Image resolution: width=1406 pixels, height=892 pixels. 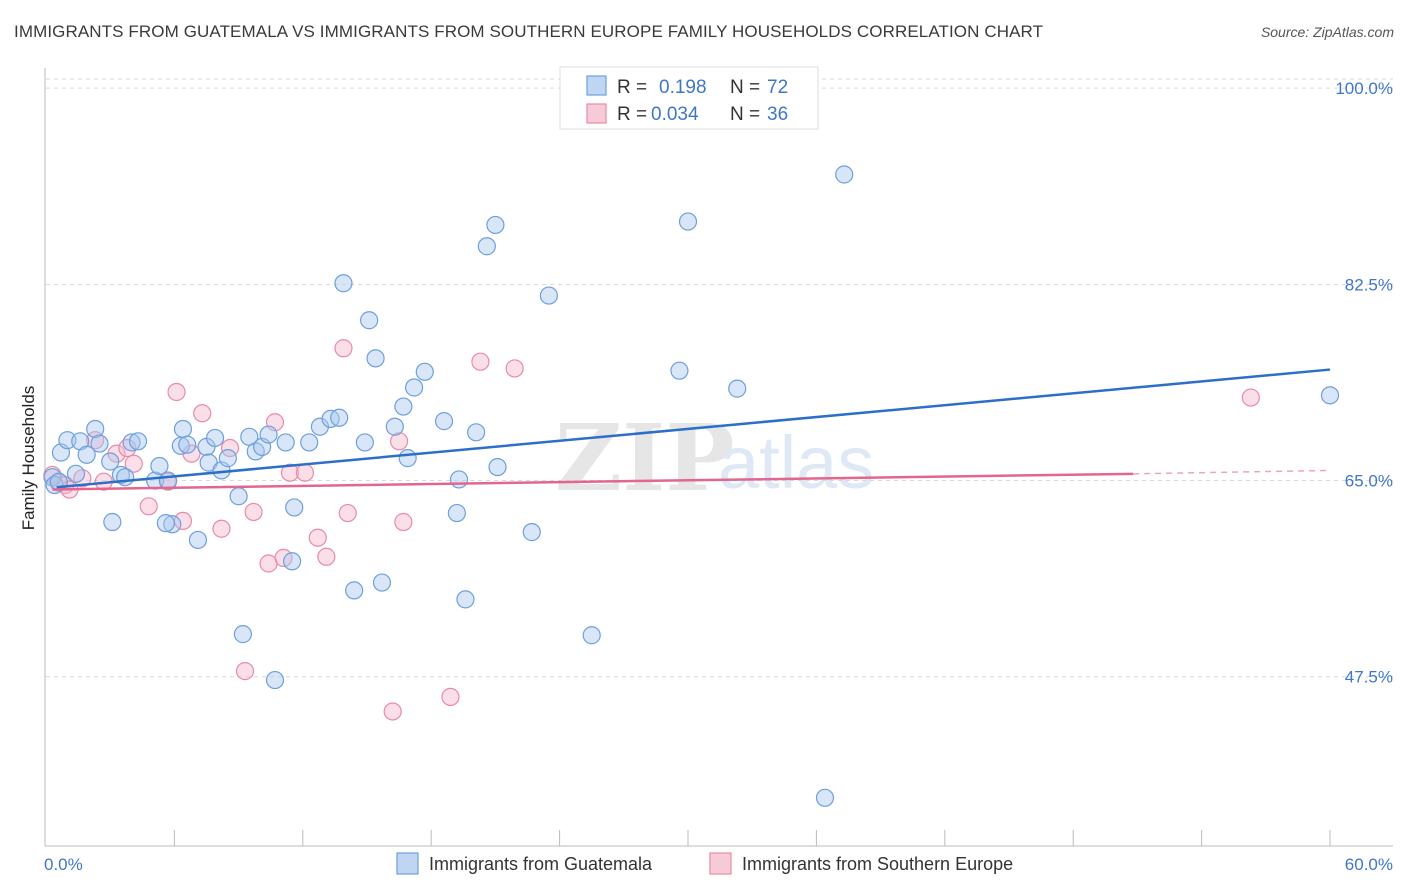 What do you see at coordinates (1369, 864) in the screenshot?
I see `x-tick-label-max: 60.0%` at bounding box center [1369, 864].